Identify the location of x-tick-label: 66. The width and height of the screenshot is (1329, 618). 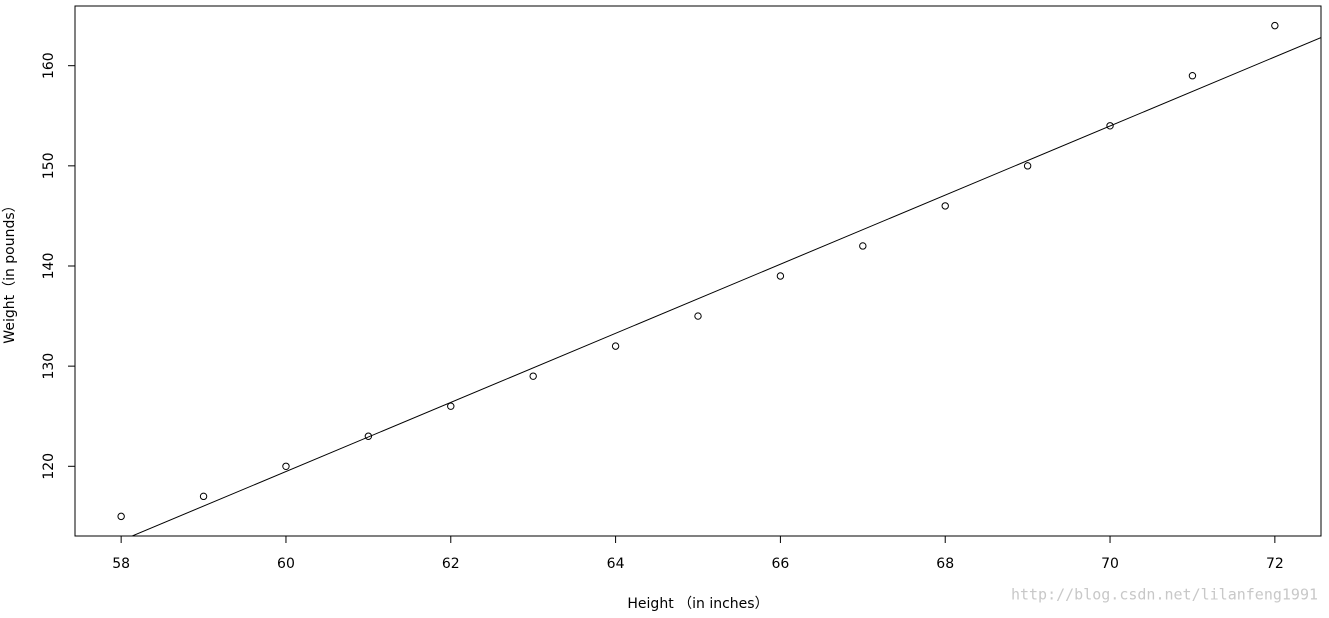
(780, 564).